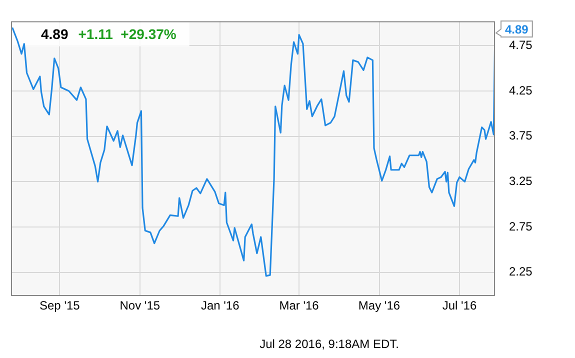 The height and width of the screenshot is (358, 575). Describe the element at coordinates (521, 271) in the screenshot. I see `y-tick-label: 2.25` at that location.